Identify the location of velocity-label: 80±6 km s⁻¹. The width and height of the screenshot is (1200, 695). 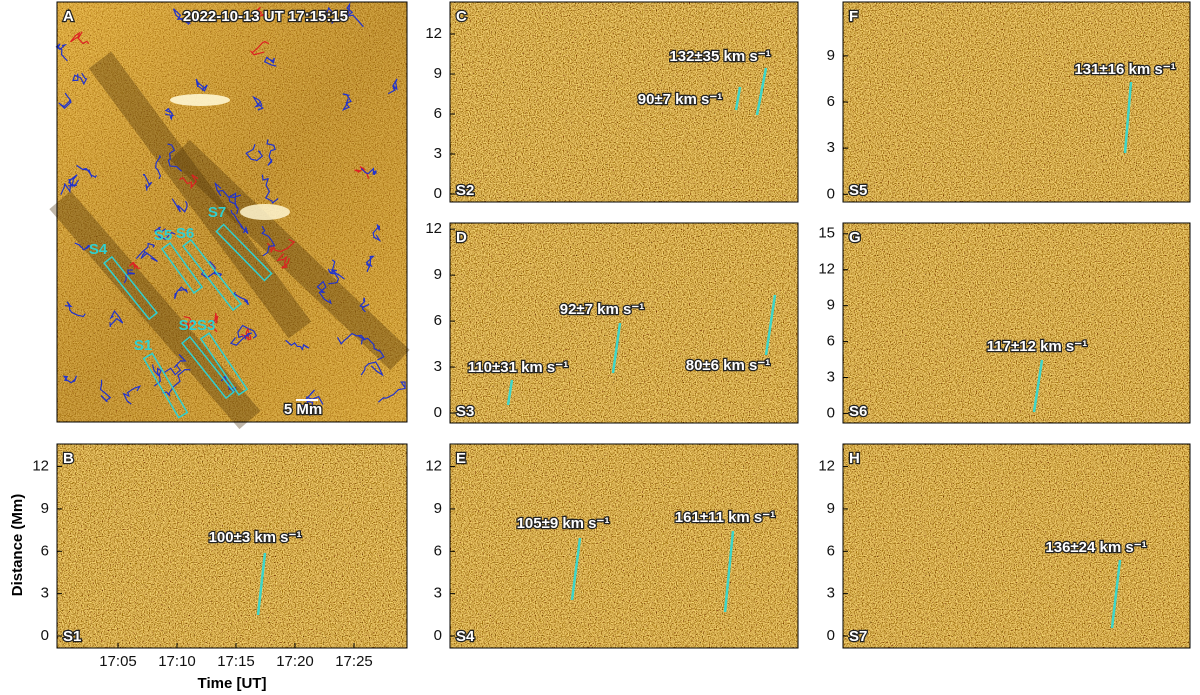
(728, 365).